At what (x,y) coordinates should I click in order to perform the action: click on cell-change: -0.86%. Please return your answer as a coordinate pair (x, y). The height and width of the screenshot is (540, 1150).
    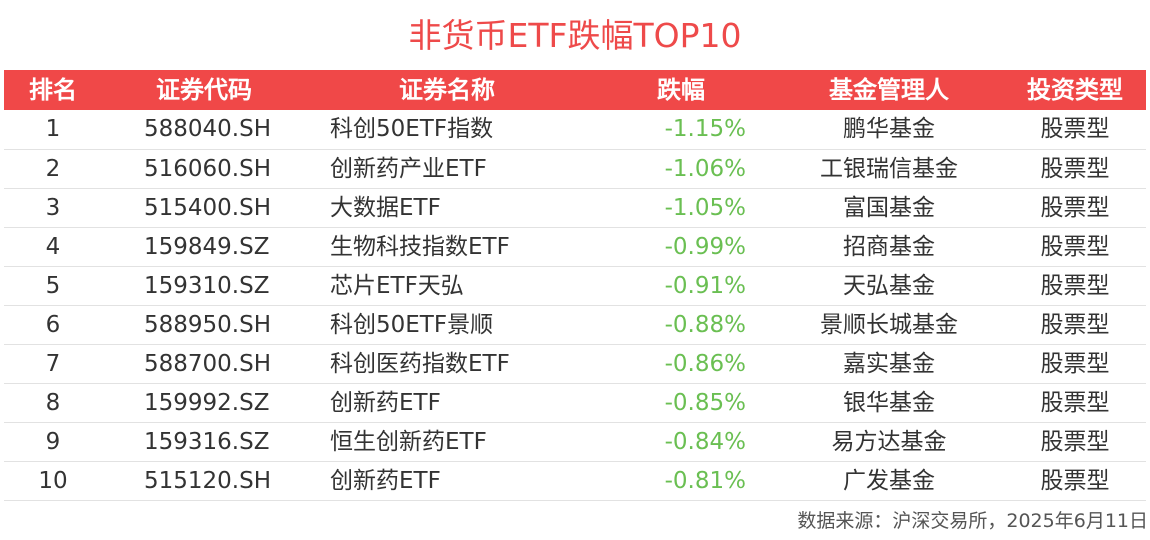
    Looking at the image, I should click on (705, 363).